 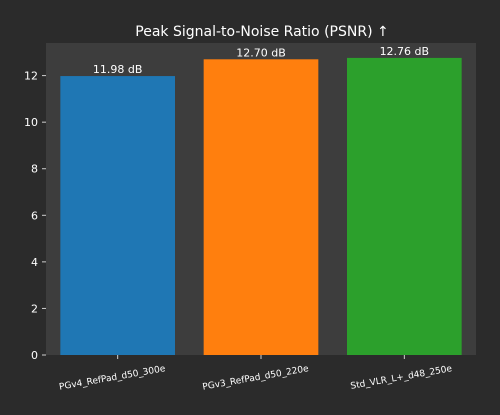 I want to click on bar-value-label: 11.98 dB, so click(x=118, y=69).